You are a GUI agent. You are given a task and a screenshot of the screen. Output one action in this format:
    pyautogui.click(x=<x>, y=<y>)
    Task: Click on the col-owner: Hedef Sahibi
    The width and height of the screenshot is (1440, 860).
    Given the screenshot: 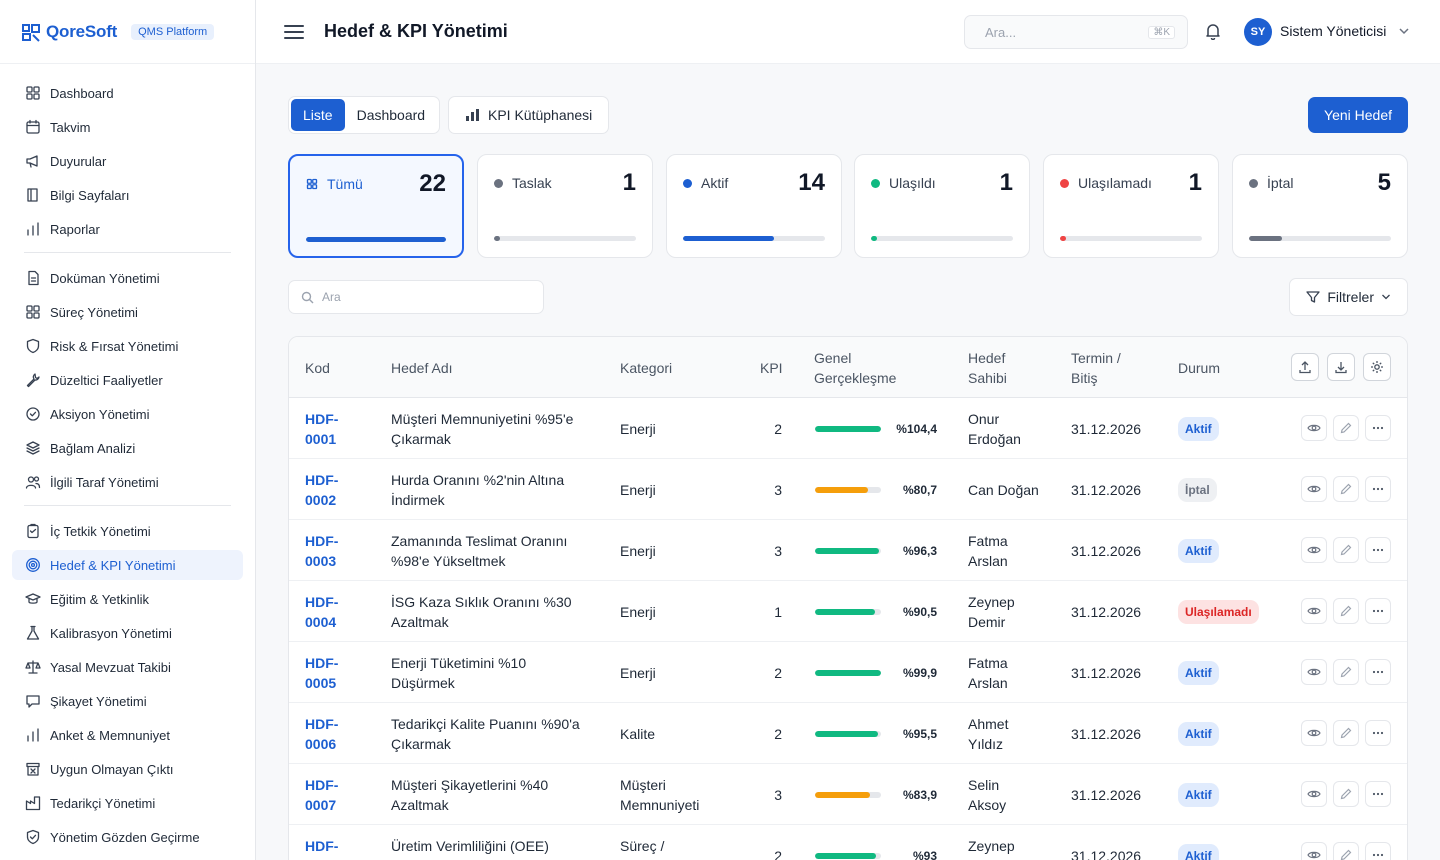 What is the action you would take?
    pyautogui.click(x=987, y=367)
    